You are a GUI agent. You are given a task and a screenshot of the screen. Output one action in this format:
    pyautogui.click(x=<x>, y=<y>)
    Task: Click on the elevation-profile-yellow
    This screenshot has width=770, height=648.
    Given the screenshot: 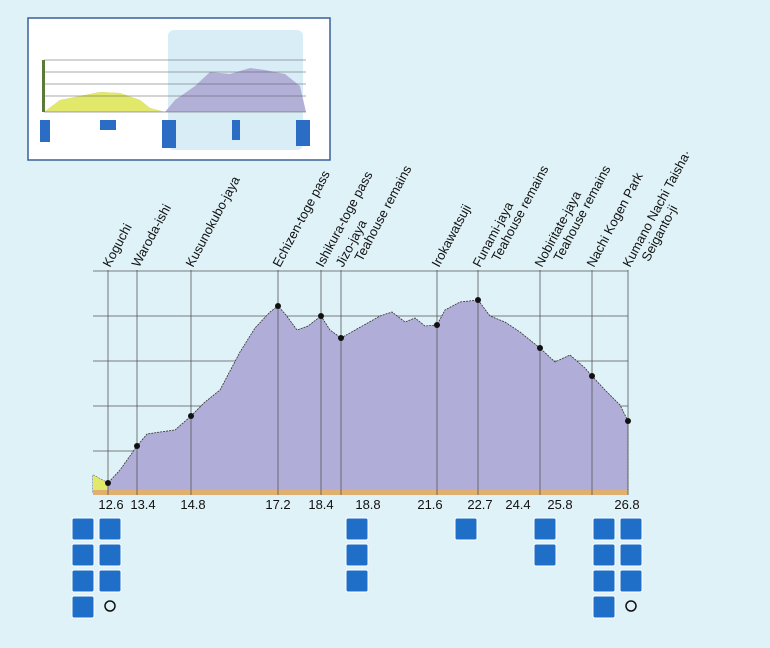 What is the action you would take?
    pyautogui.click(x=100, y=484)
    